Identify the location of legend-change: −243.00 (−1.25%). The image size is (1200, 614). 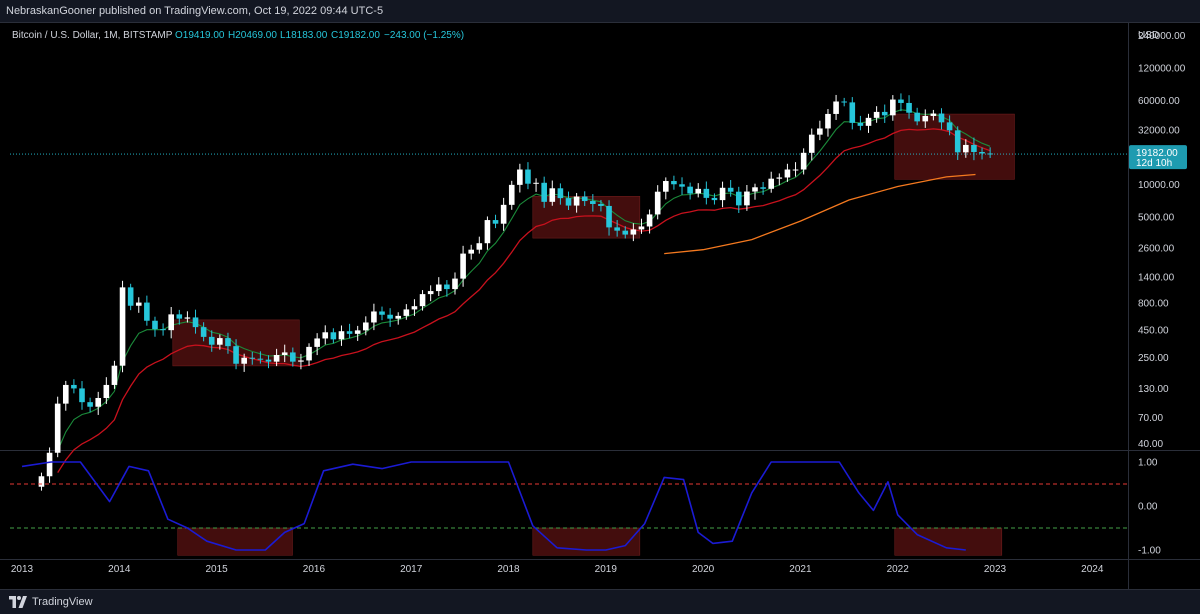
(424, 35).